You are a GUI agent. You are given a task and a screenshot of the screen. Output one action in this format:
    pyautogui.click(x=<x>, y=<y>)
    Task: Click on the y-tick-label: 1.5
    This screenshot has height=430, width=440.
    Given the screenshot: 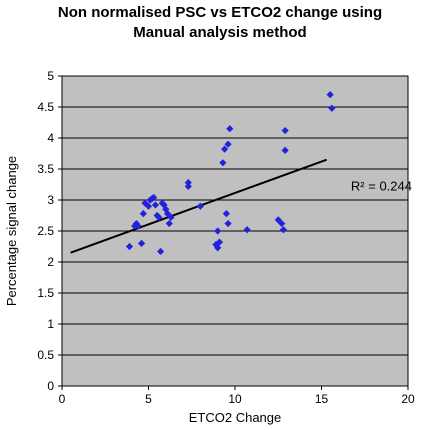 What is the action you would take?
    pyautogui.click(x=45, y=293)
    